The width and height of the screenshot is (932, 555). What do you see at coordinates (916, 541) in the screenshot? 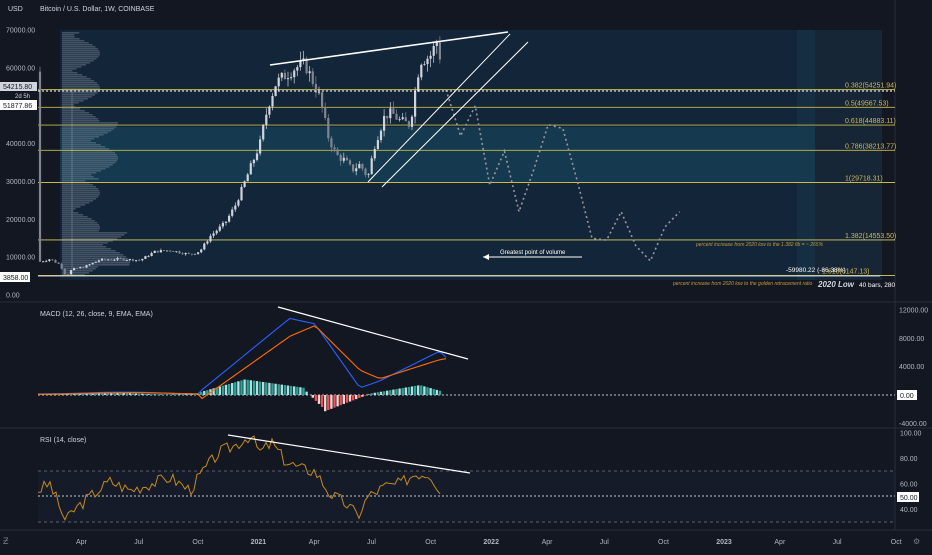
I see `settings-gear-icon: ⚙` at bounding box center [916, 541].